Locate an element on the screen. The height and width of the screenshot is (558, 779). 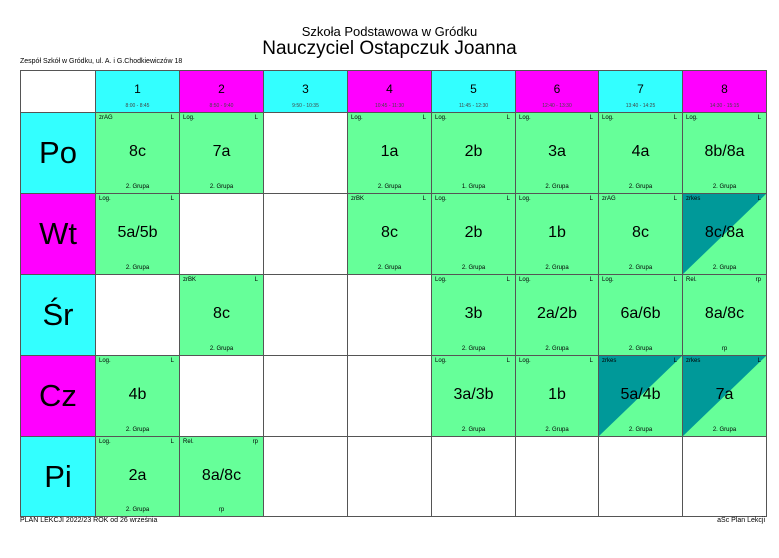
page-title: Nauczyciel Ostapczuk Joanna is located at coordinates (389, 48).